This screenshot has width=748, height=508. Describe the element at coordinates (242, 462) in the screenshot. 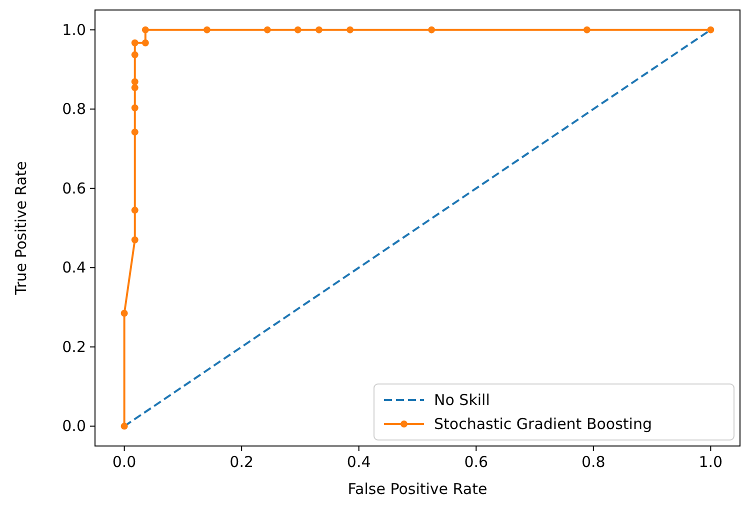

I see `x-tick-label: 0.2` at that location.